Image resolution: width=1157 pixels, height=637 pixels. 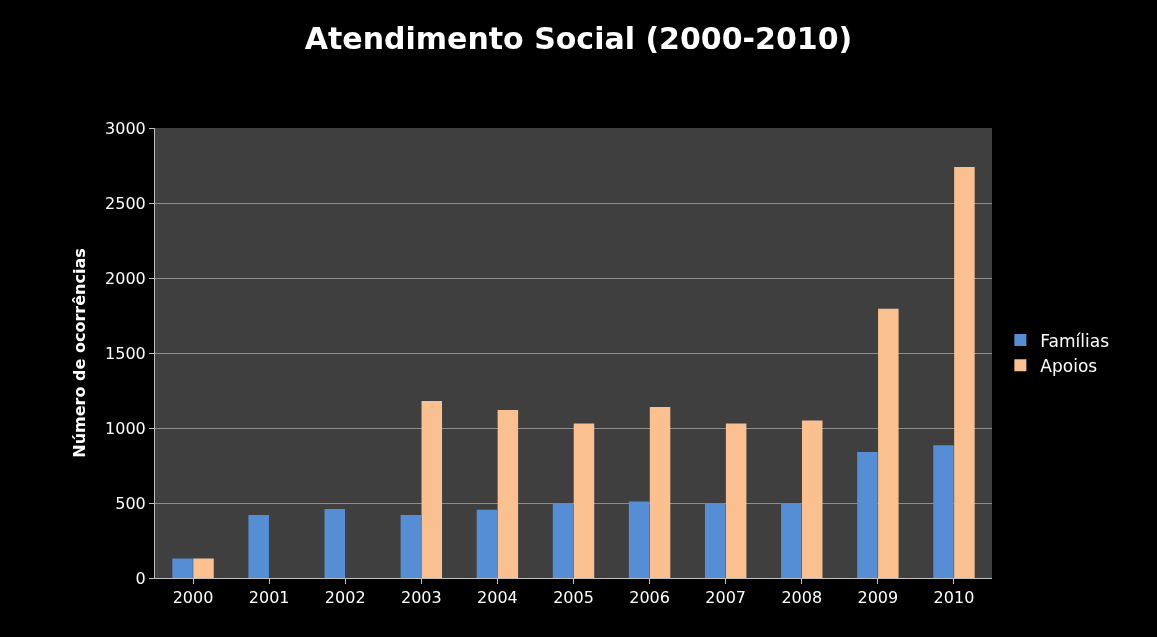 I want to click on x-tick-label: 2005, so click(x=573, y=598).